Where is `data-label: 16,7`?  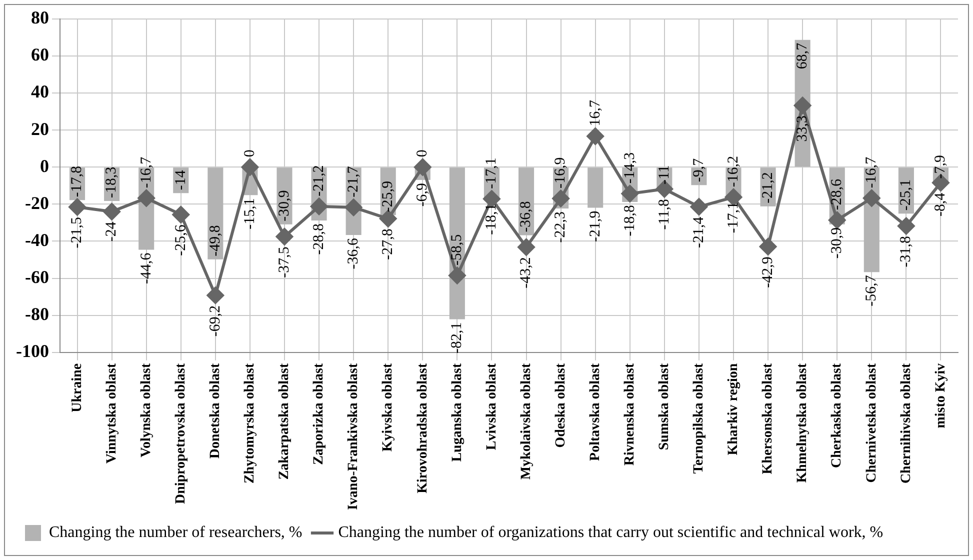 data-label: 16,7 is located at coordinates (595, 112).